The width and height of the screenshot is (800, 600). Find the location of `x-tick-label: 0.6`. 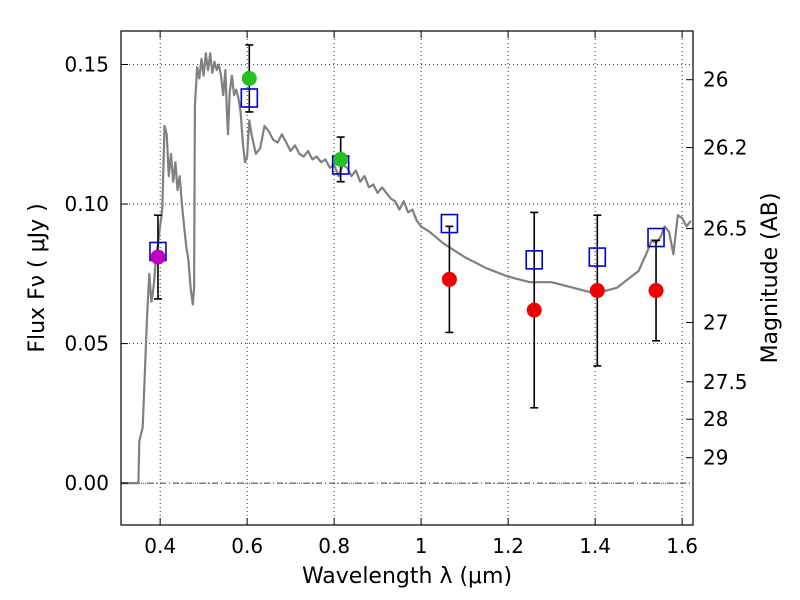

x-tick-label: 0.6 is located at coordinates (247, 546).